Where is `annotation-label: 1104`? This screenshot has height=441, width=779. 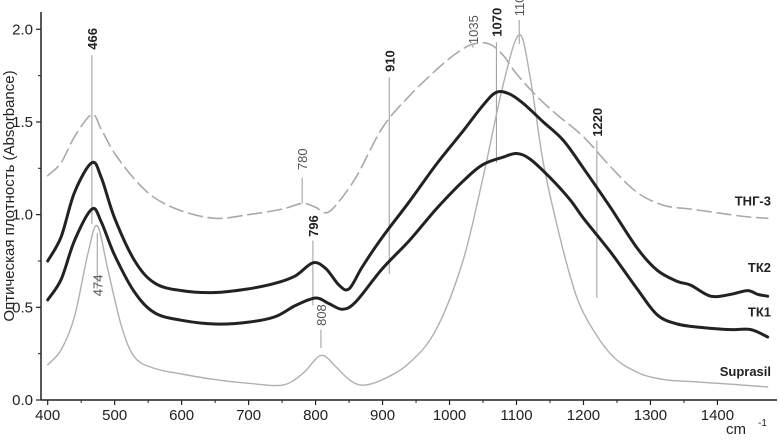 annotation-label: 1104 is located at coordinates (519, 8).